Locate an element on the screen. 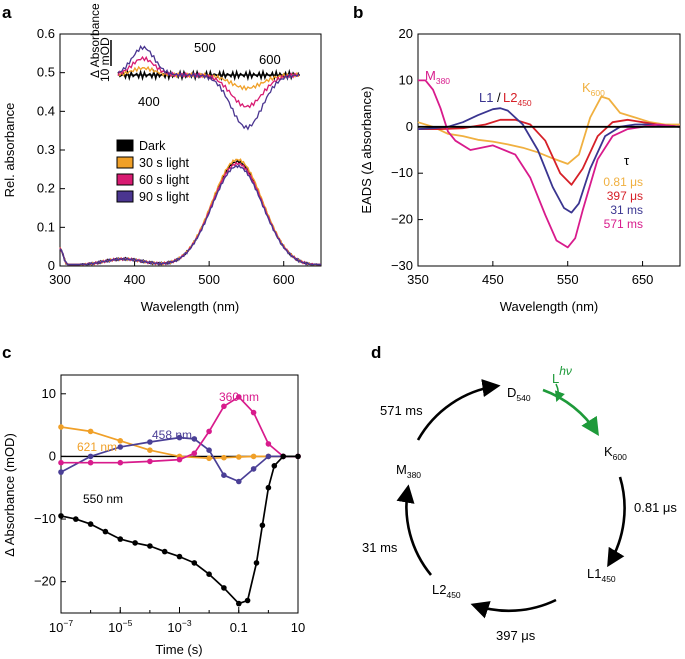 This screenshot has height=659, width=685. ytick-label-b: −30 is located at coordinates (402, 265).